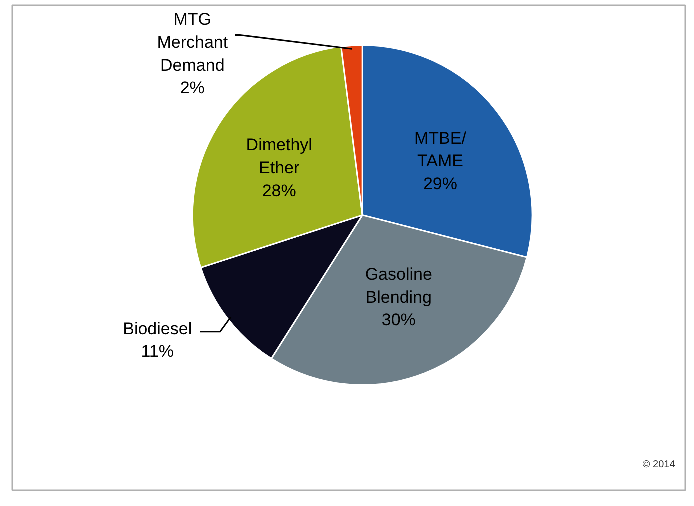  Describe the element at coordinates (279, 157) in the screenshot. I see `slice-label: Dimethyl Ether` at that location.